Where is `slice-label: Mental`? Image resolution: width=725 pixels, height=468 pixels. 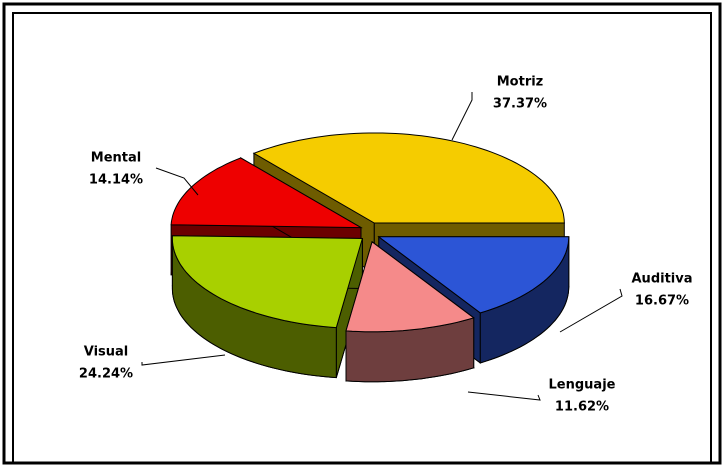
slice-label: Mental is located at coordinates (116, 158).